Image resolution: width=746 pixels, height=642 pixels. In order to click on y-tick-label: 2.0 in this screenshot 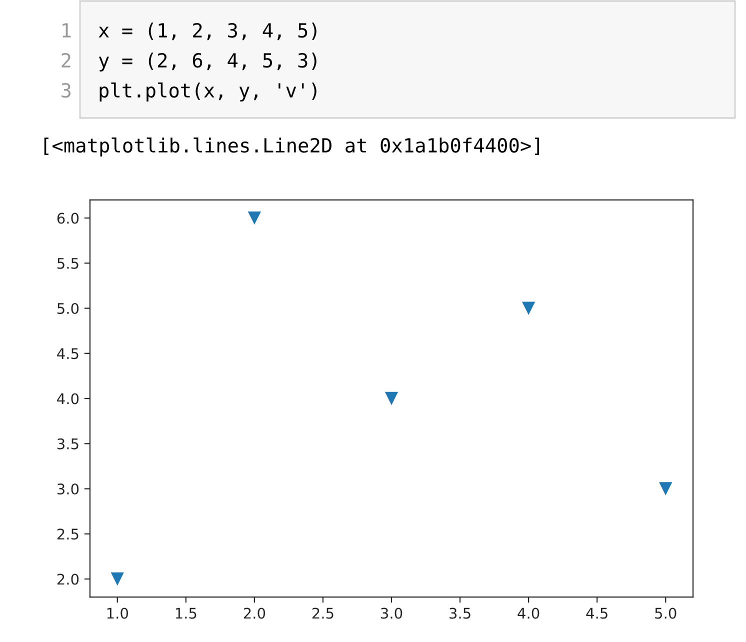, I will do `click(68, 579)`.